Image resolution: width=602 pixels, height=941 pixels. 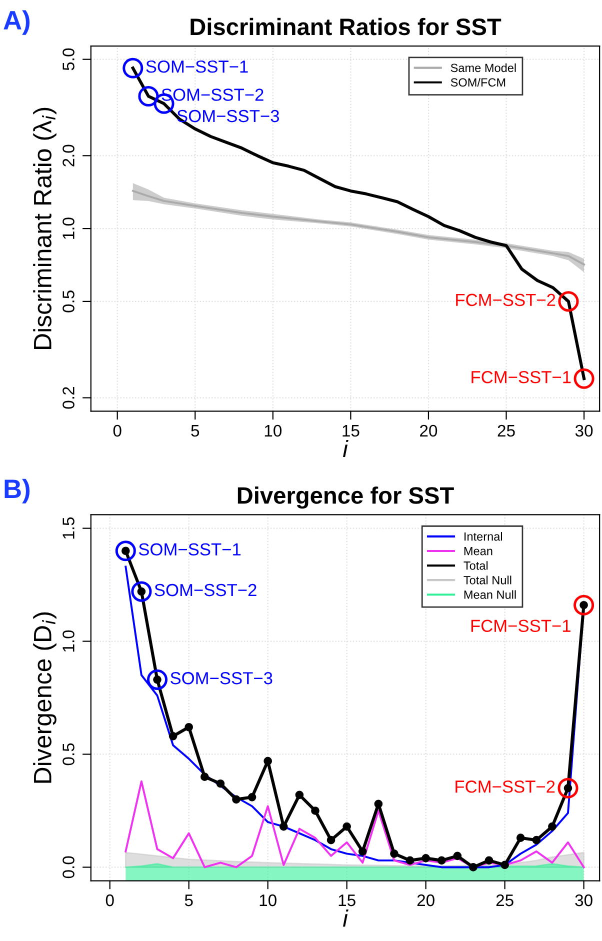 I want to click on y-tick-label: 0.0, so click(x=68, y=867).